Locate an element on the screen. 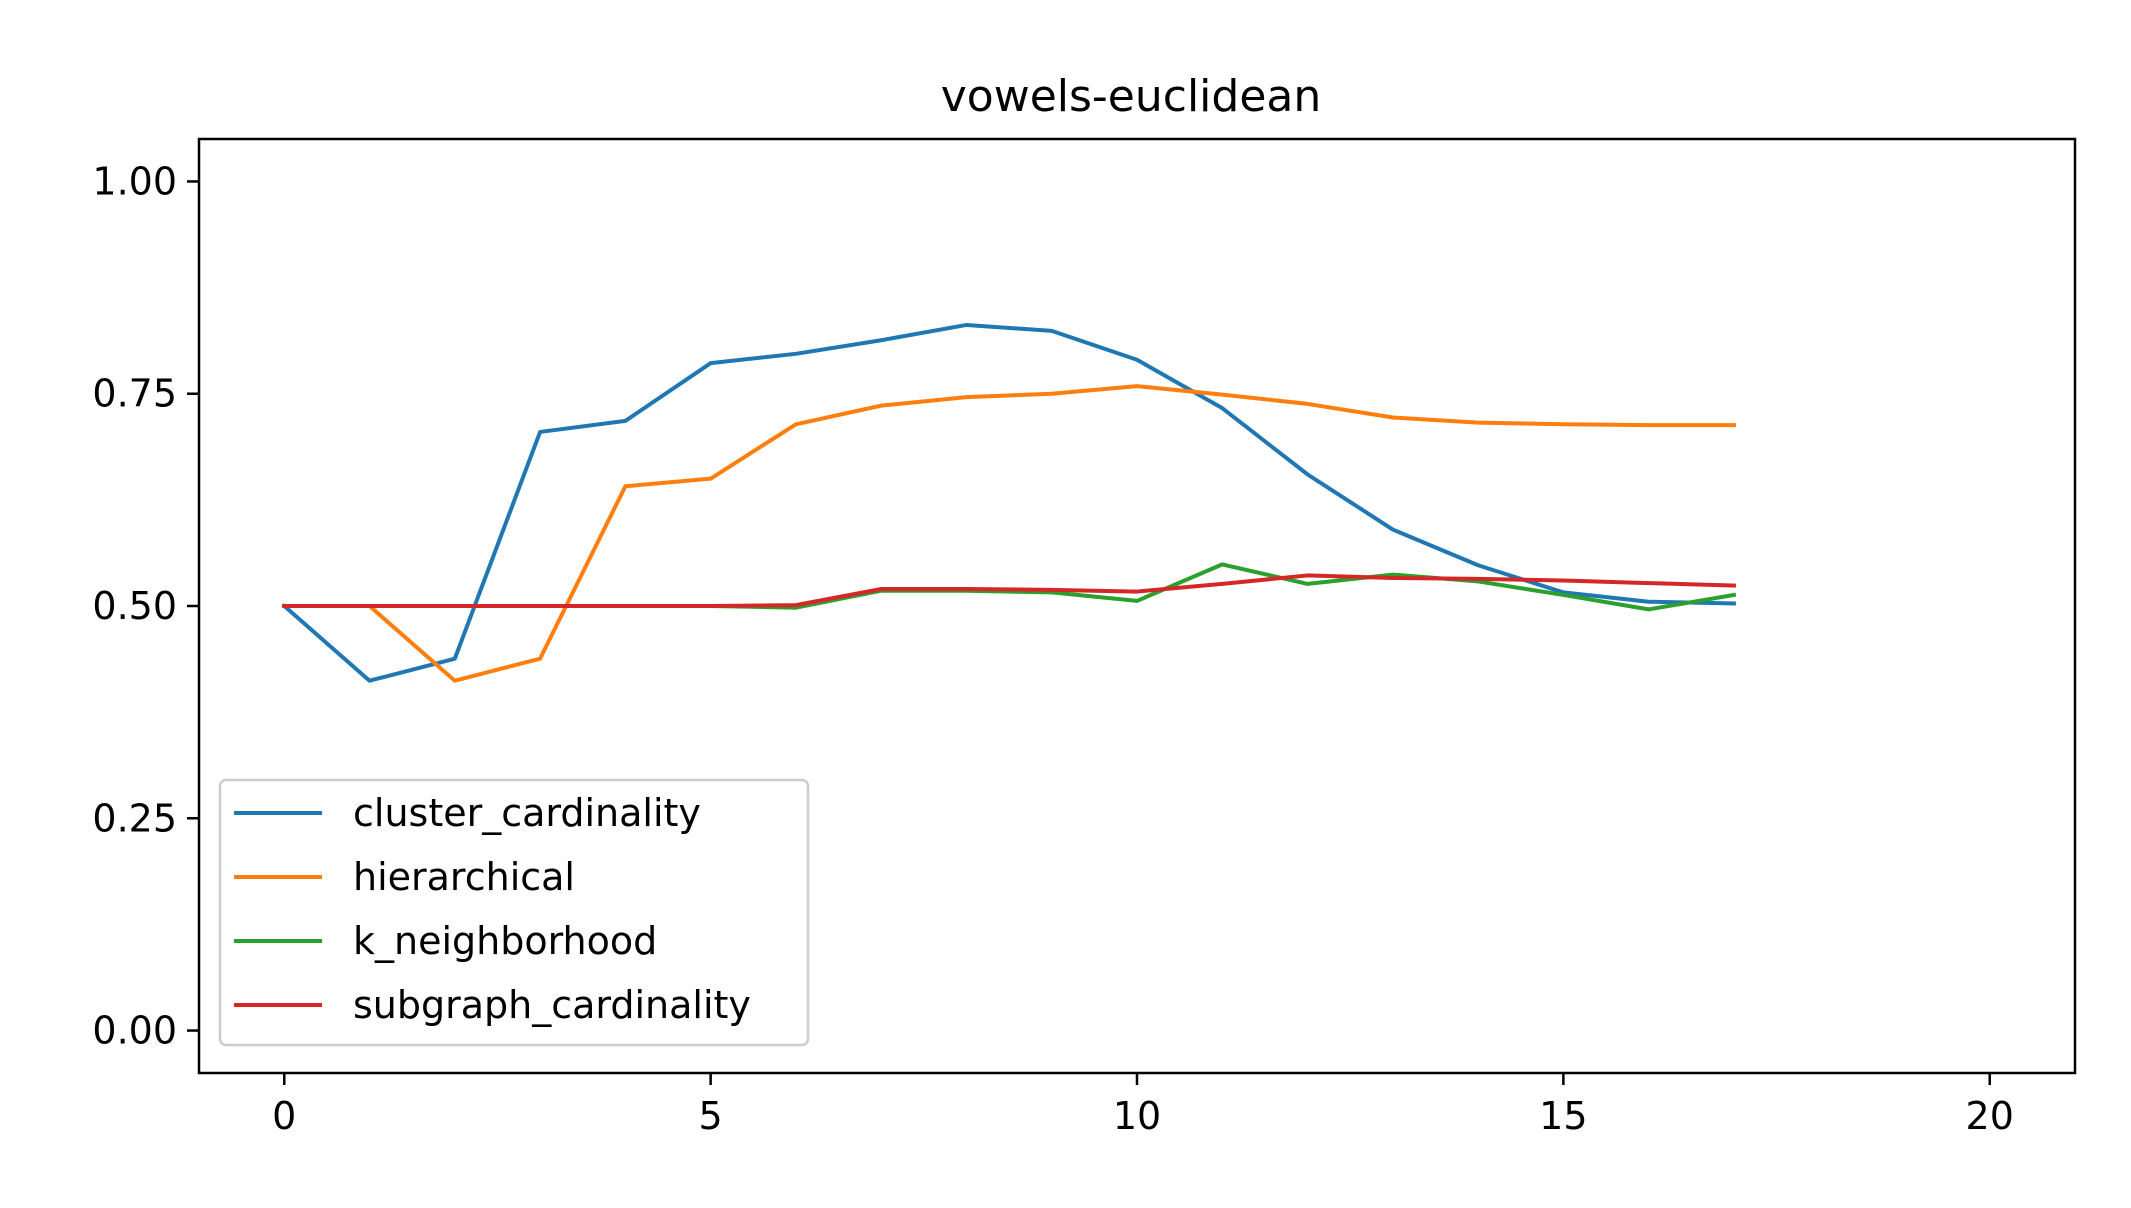  legend-label-subgraph-cardinality: subgraph_cardinality is located at coordinates (552, 1005).